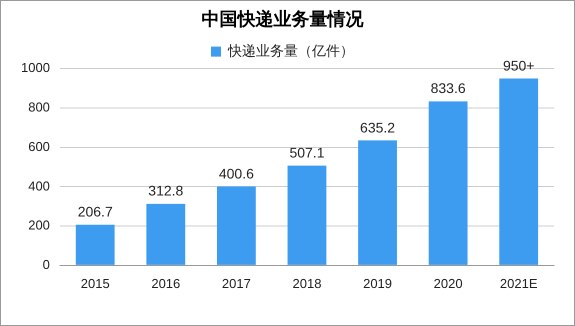  I want to click on data-label: 507.1, so click(307, 152).